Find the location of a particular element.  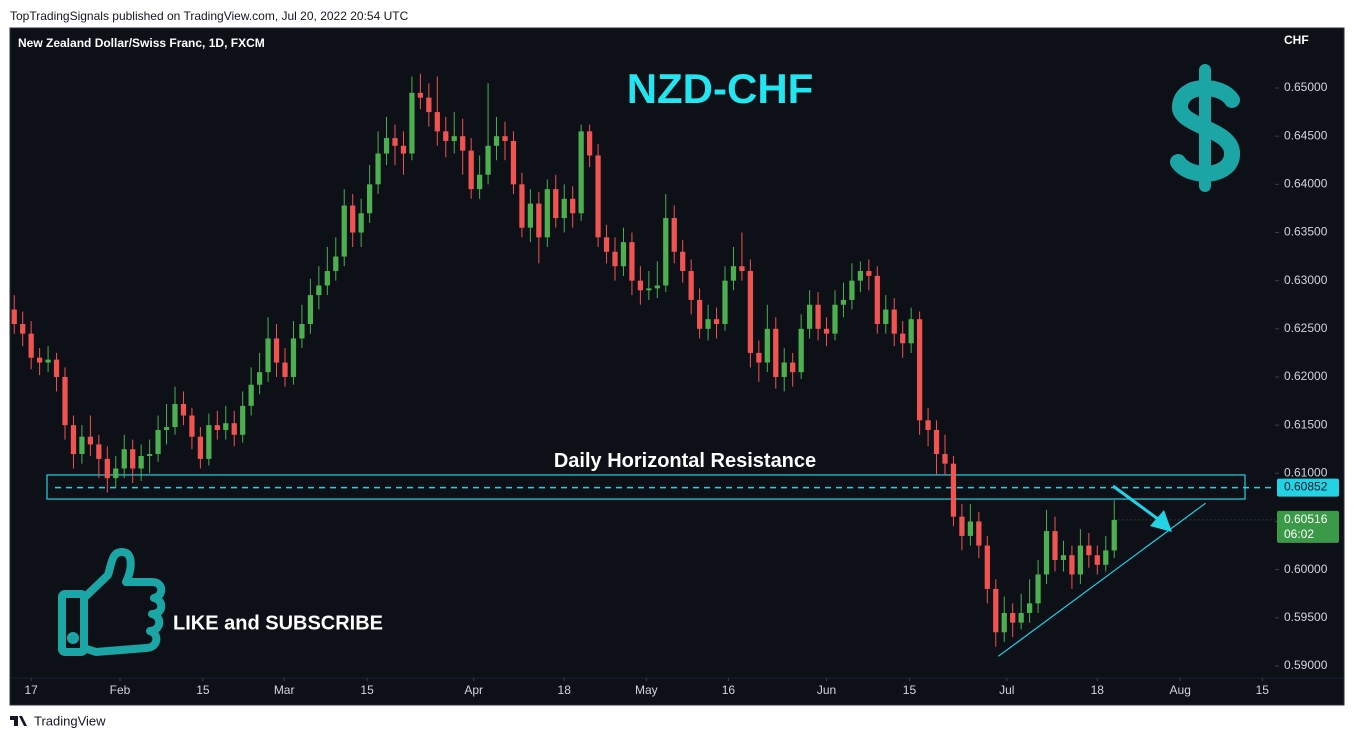

last-price: 0.60516 is located at coordinates (1306, 519).